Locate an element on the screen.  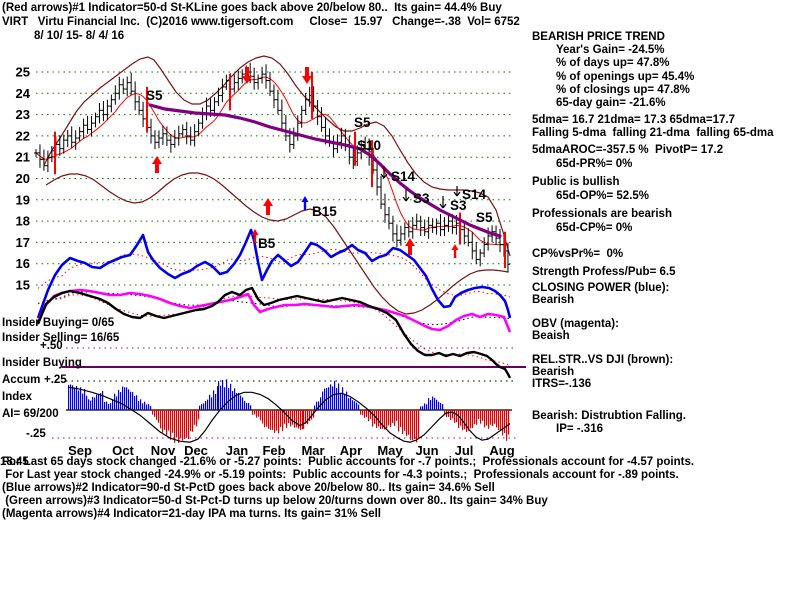
svg-text: Dec is located at coordinates (196, 450).